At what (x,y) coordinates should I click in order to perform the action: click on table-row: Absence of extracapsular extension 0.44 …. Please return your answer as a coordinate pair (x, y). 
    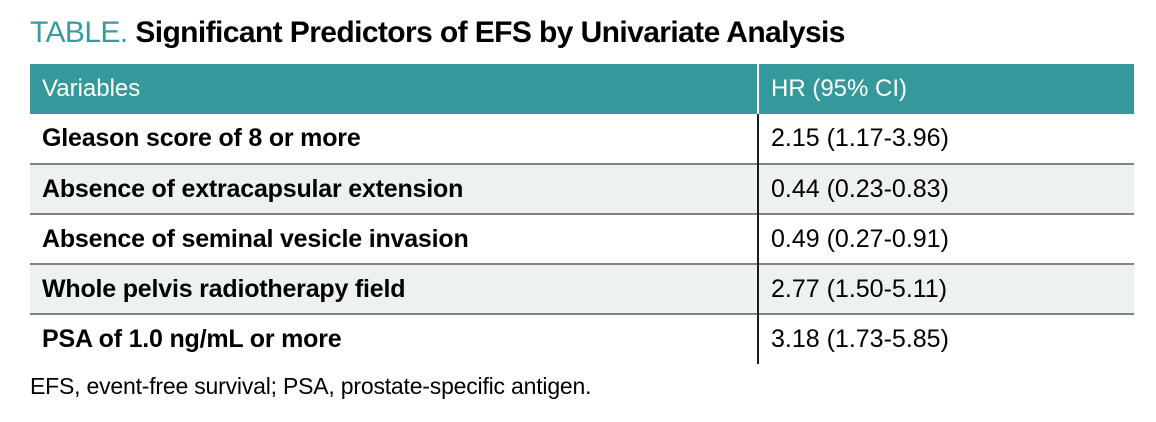
    Looking at the image, I should click on (582, 188).